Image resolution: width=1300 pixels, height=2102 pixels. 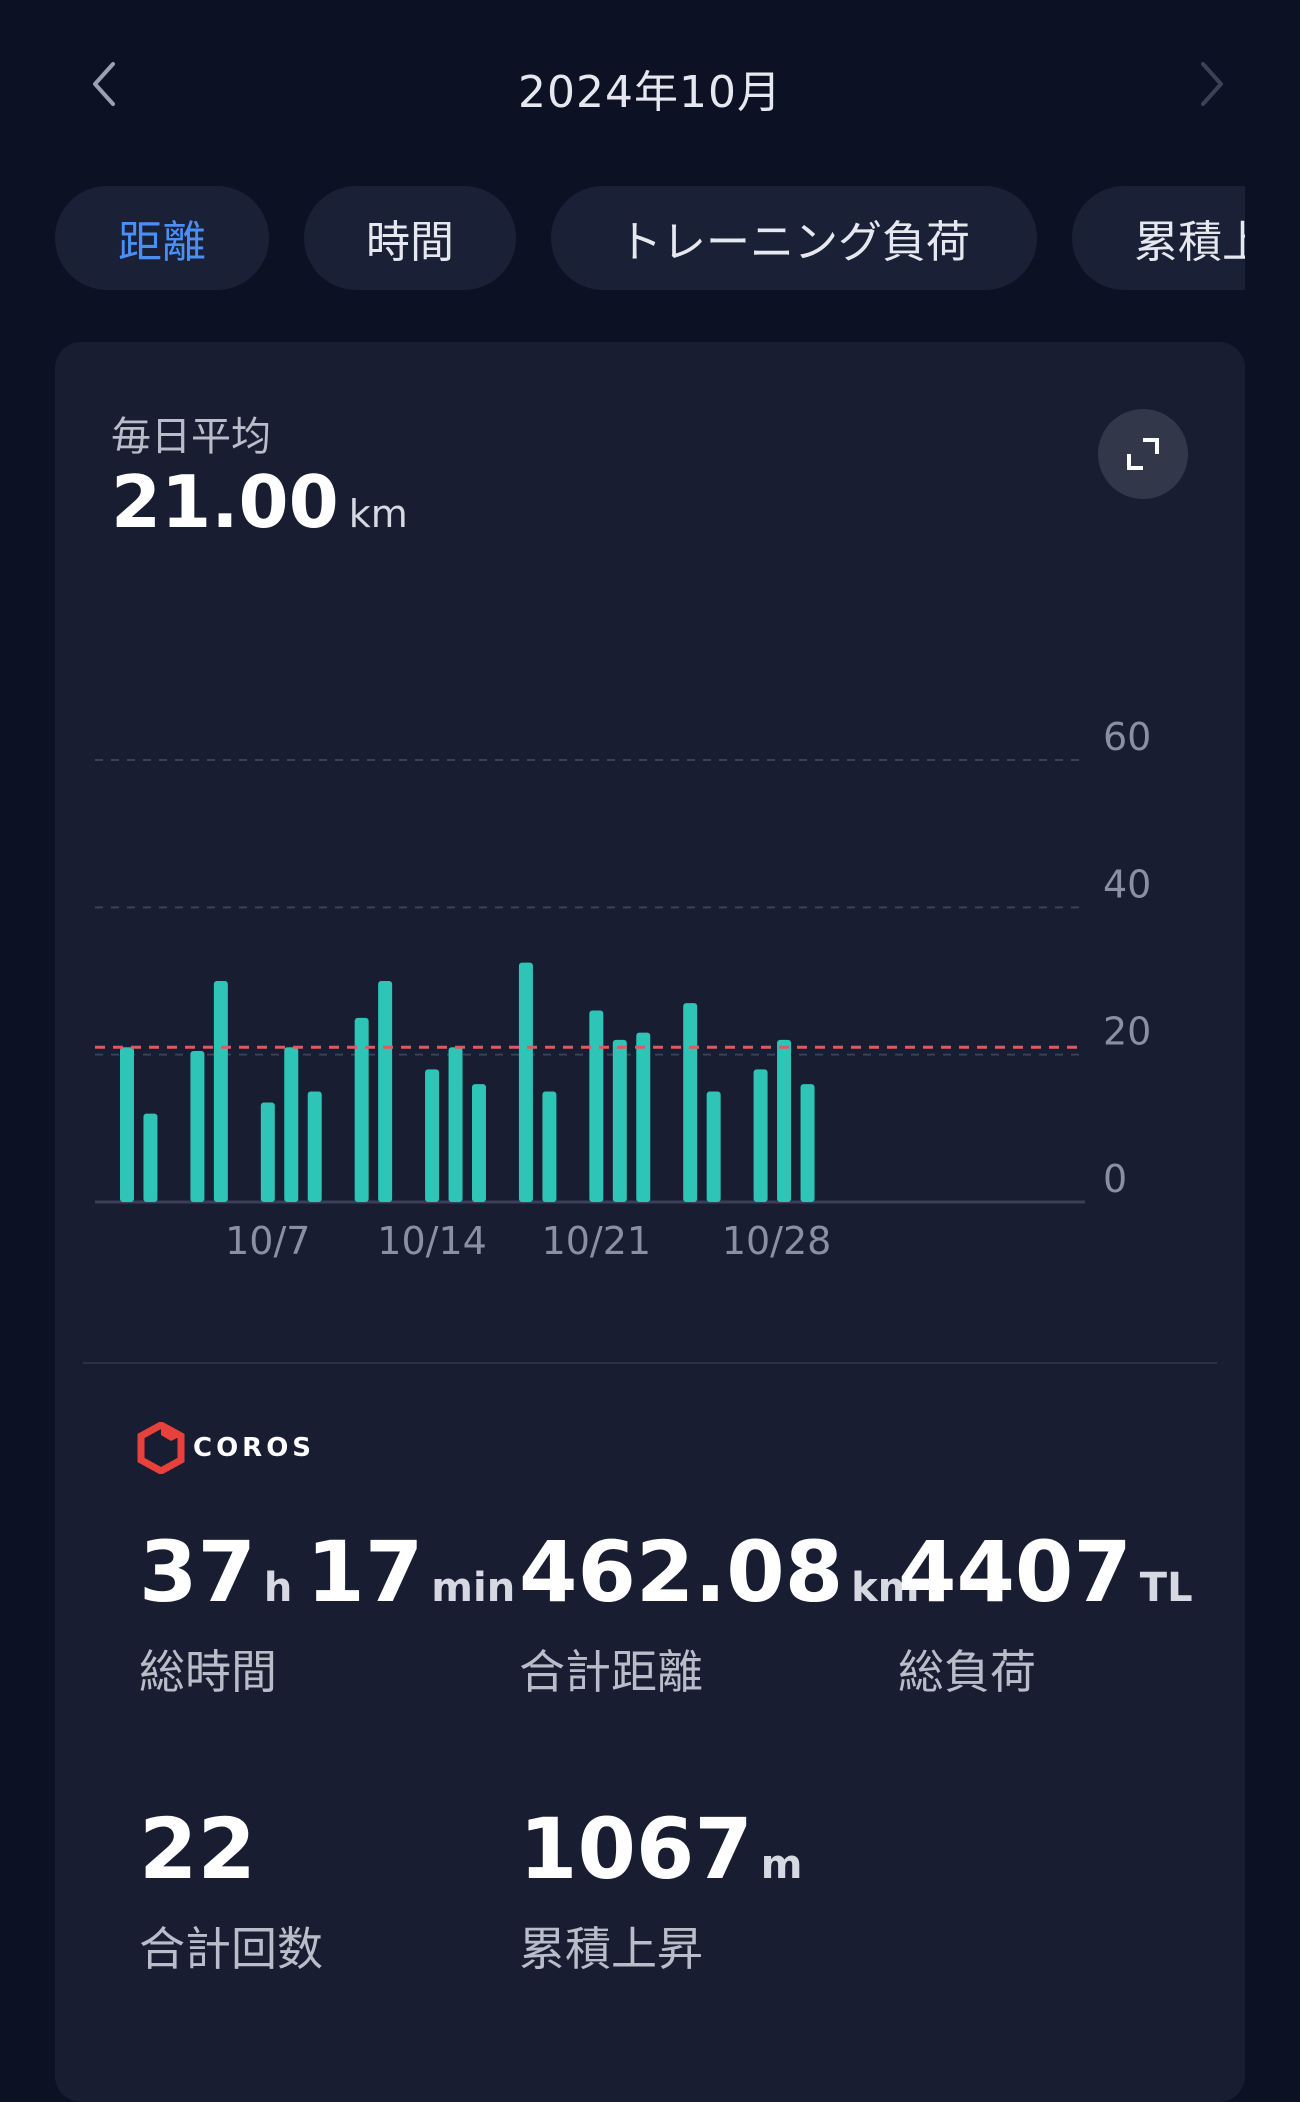 I want to click on month-header: 2024年10月, so click(x=650, y=85).